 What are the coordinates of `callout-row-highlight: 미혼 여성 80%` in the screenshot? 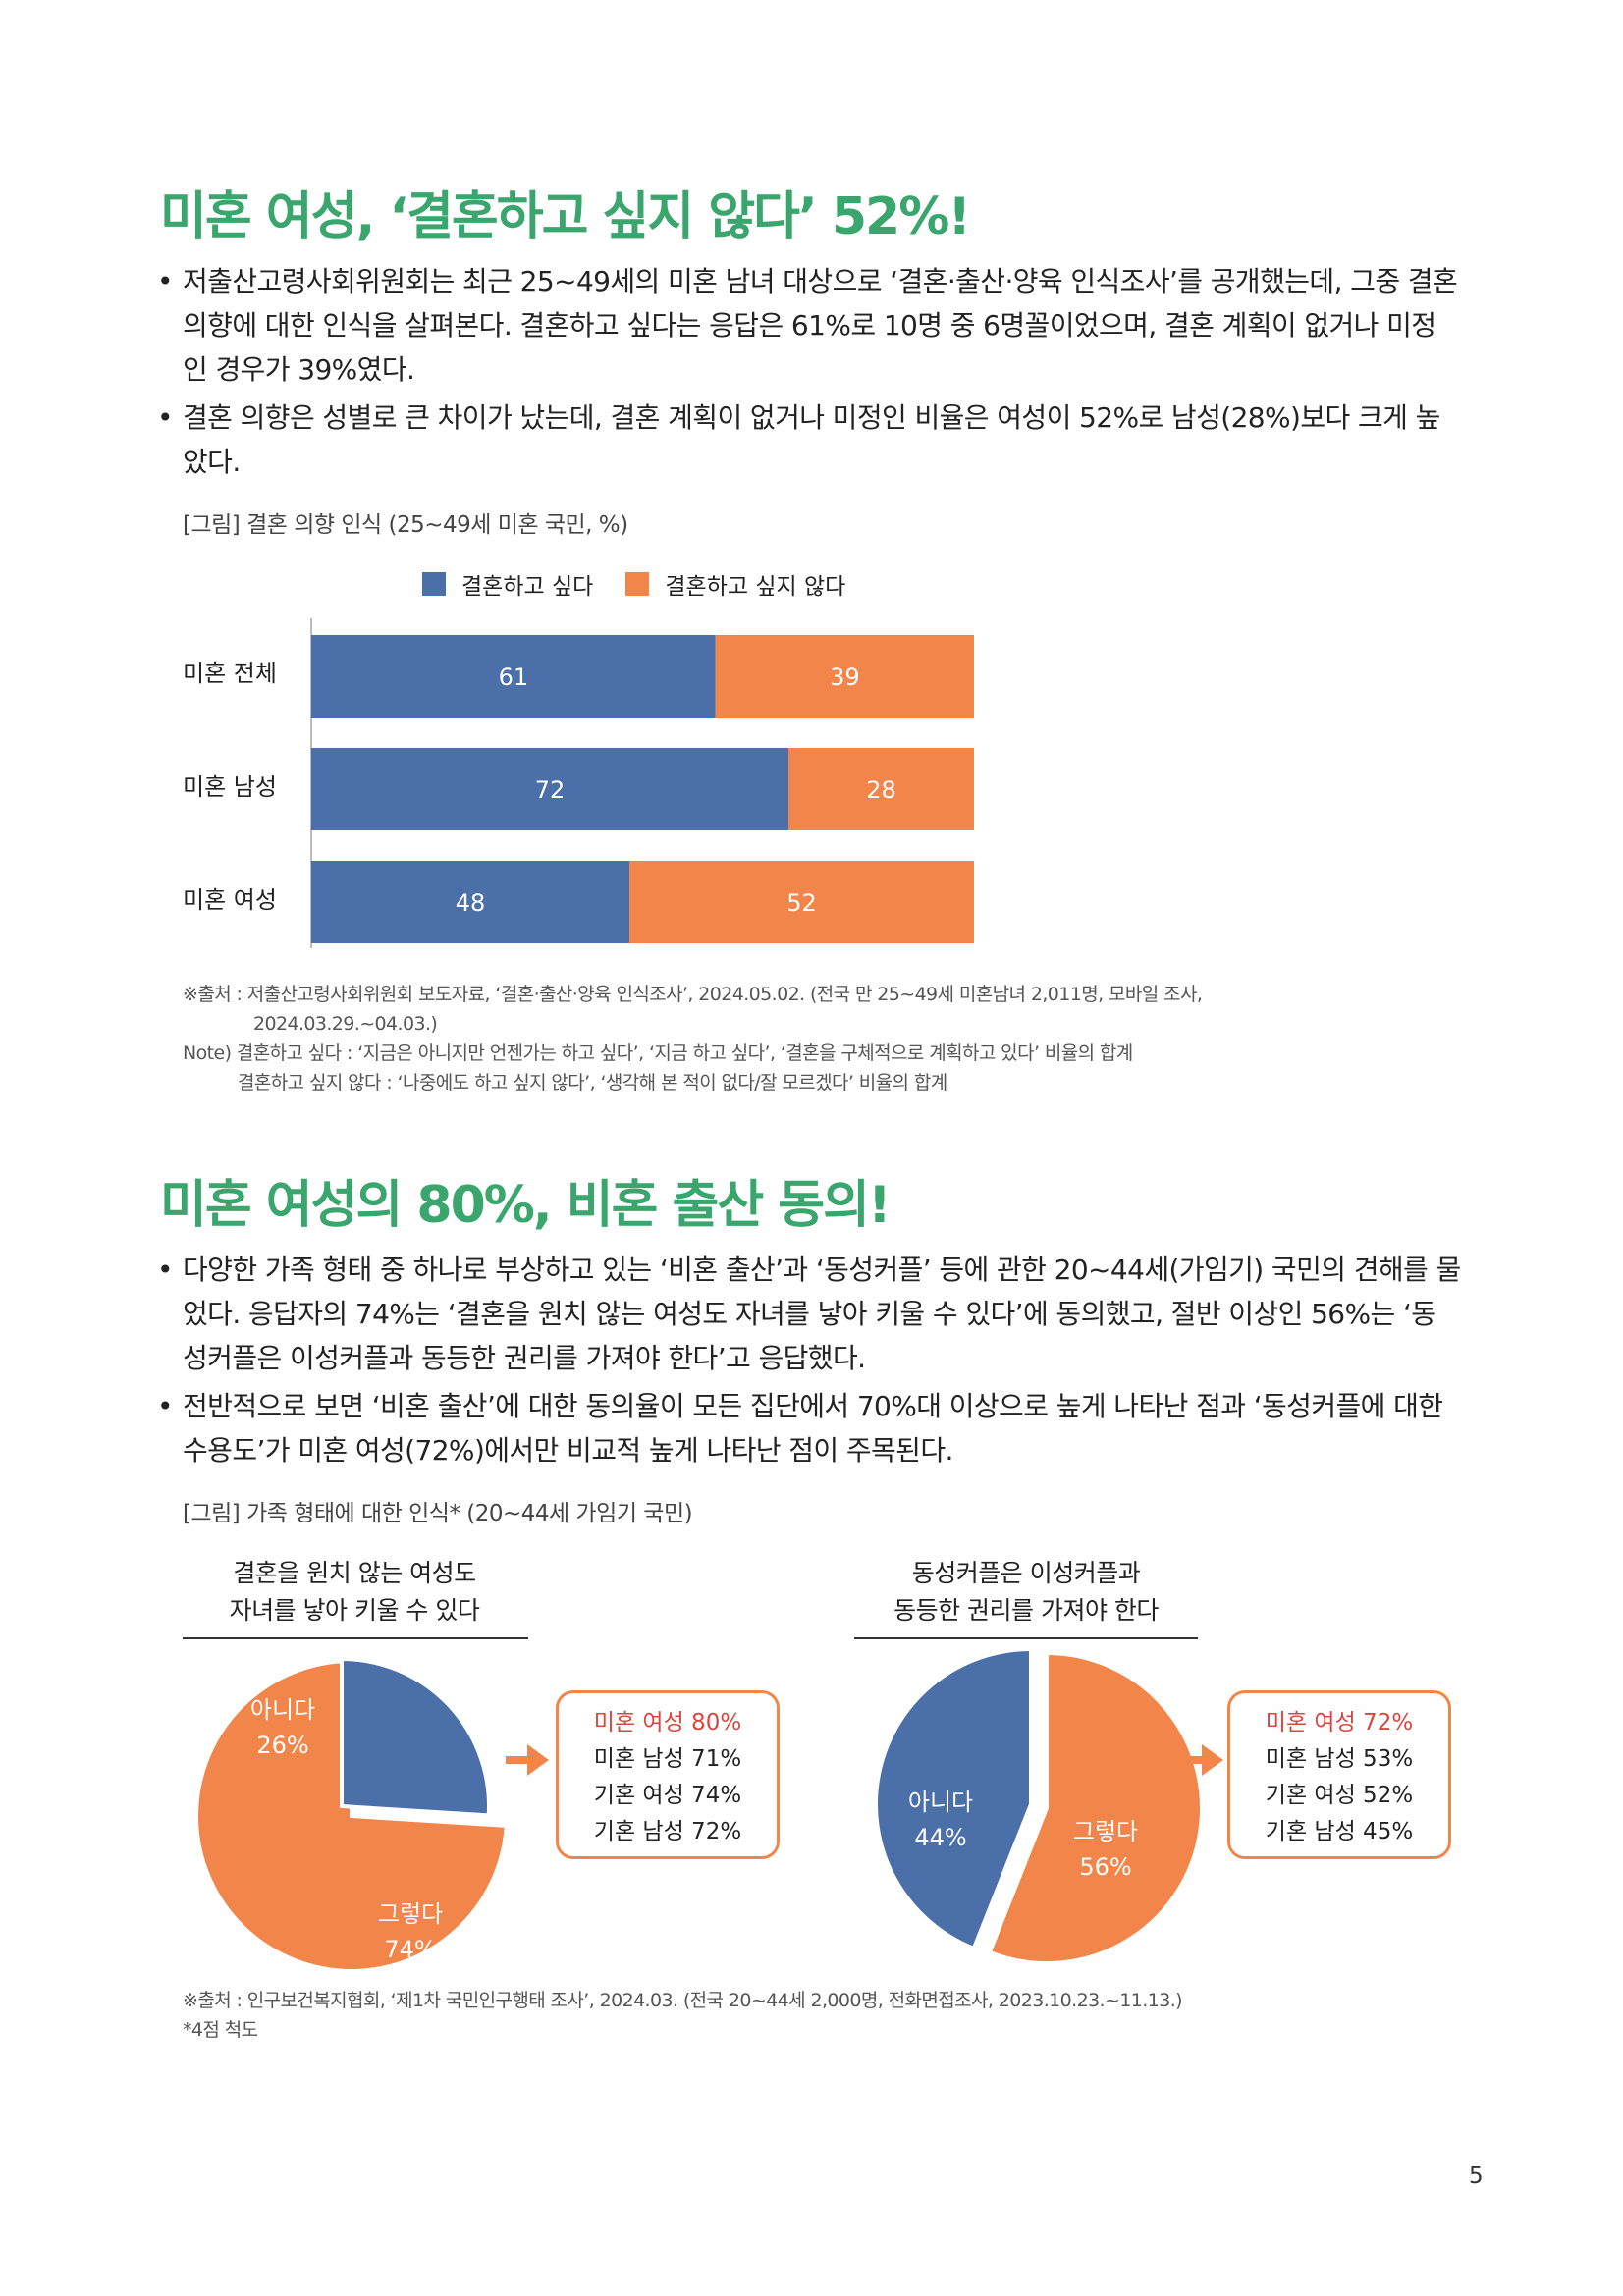 It's located at (667, 1722).